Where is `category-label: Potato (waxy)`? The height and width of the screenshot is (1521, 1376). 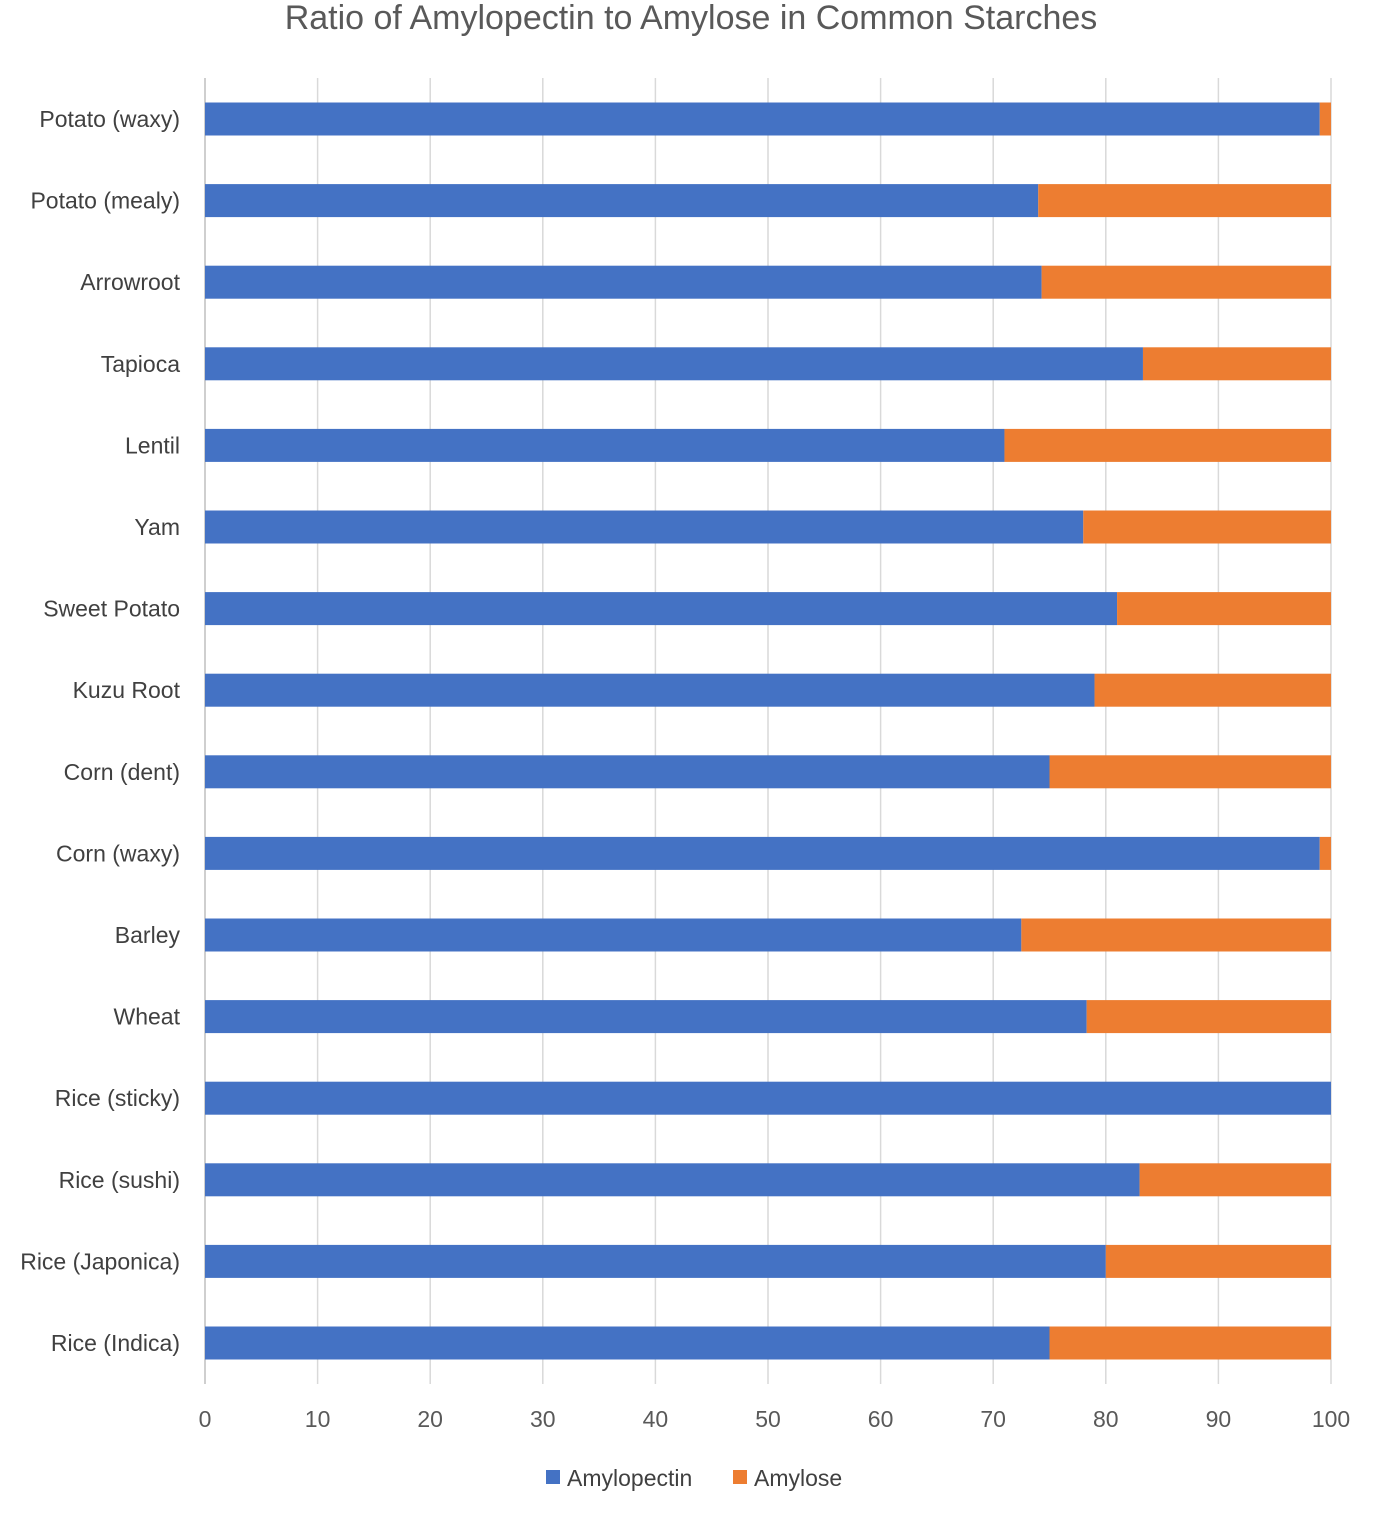
category-label: Potato (waxy) is located at coordinates (109, 119).